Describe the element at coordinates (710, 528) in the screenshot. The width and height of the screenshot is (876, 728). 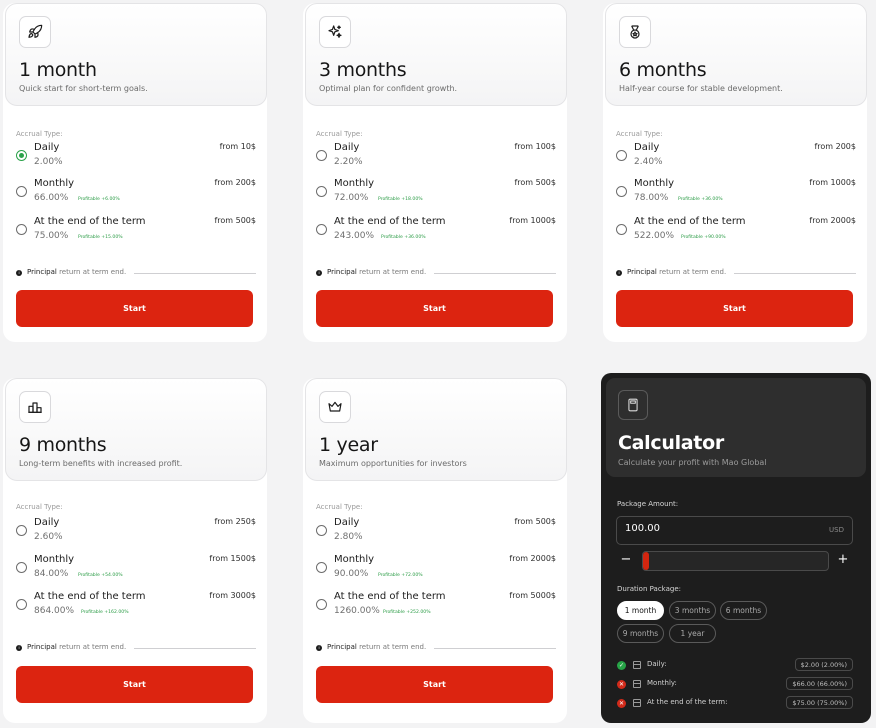
I see `amount-input` at that location.